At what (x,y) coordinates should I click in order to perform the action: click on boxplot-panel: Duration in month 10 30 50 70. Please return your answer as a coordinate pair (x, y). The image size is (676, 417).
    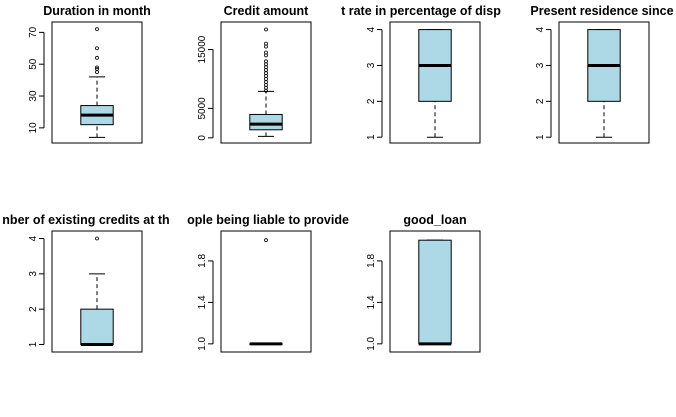
    Looking at the image, I should click on (89, 74).